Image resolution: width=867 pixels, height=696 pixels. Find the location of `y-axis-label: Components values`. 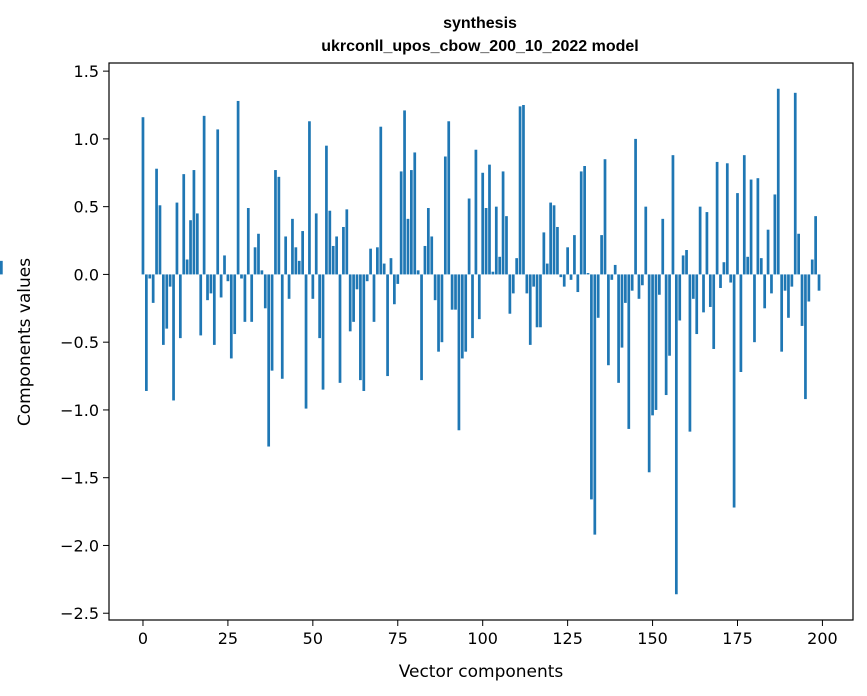

y-axis-label: Components values is located at coordinates (25, 342).